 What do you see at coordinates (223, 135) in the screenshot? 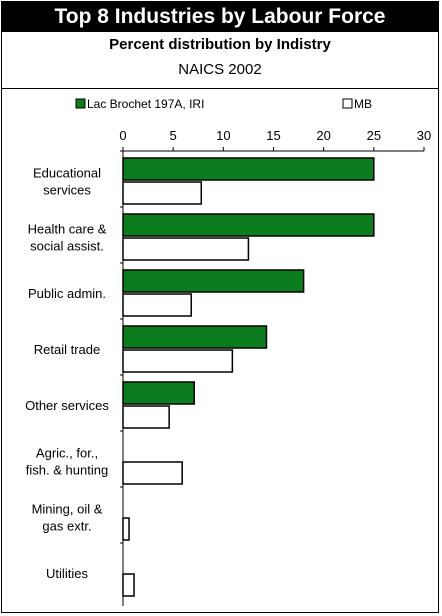
I see `x-tick-label: 10` at bounding box center [223, 135].